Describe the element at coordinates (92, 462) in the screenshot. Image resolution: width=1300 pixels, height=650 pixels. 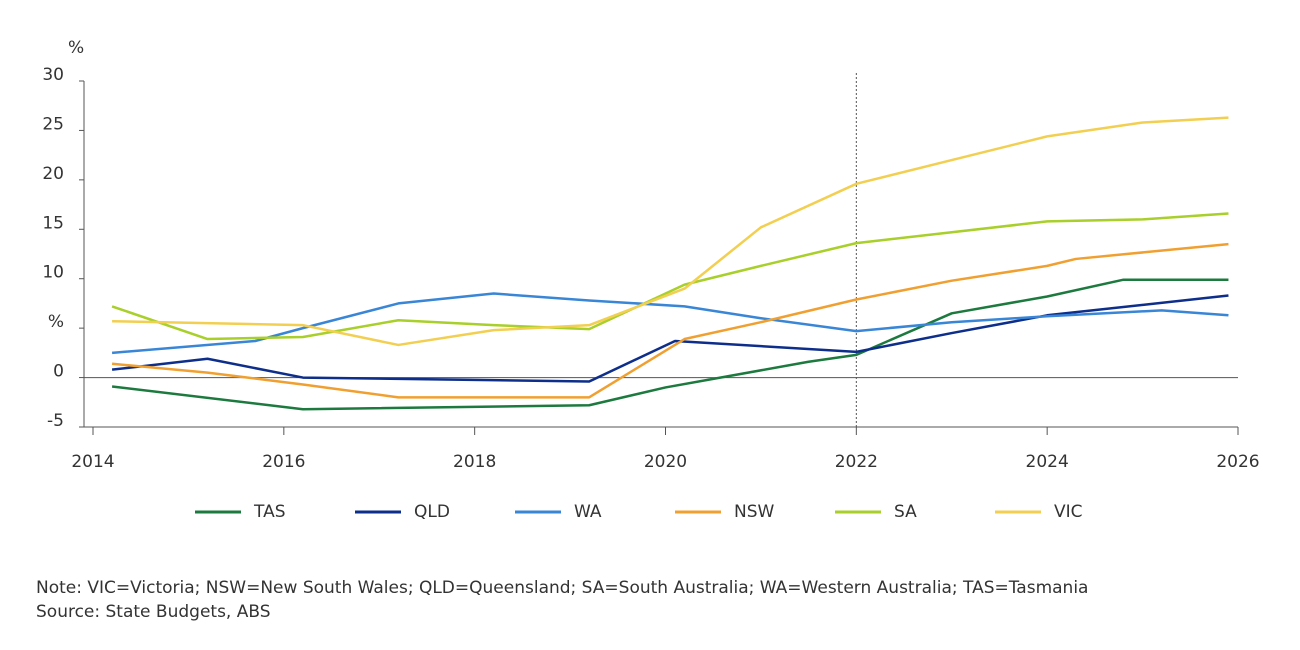
I see `x-tick-label: 2014` at that location.